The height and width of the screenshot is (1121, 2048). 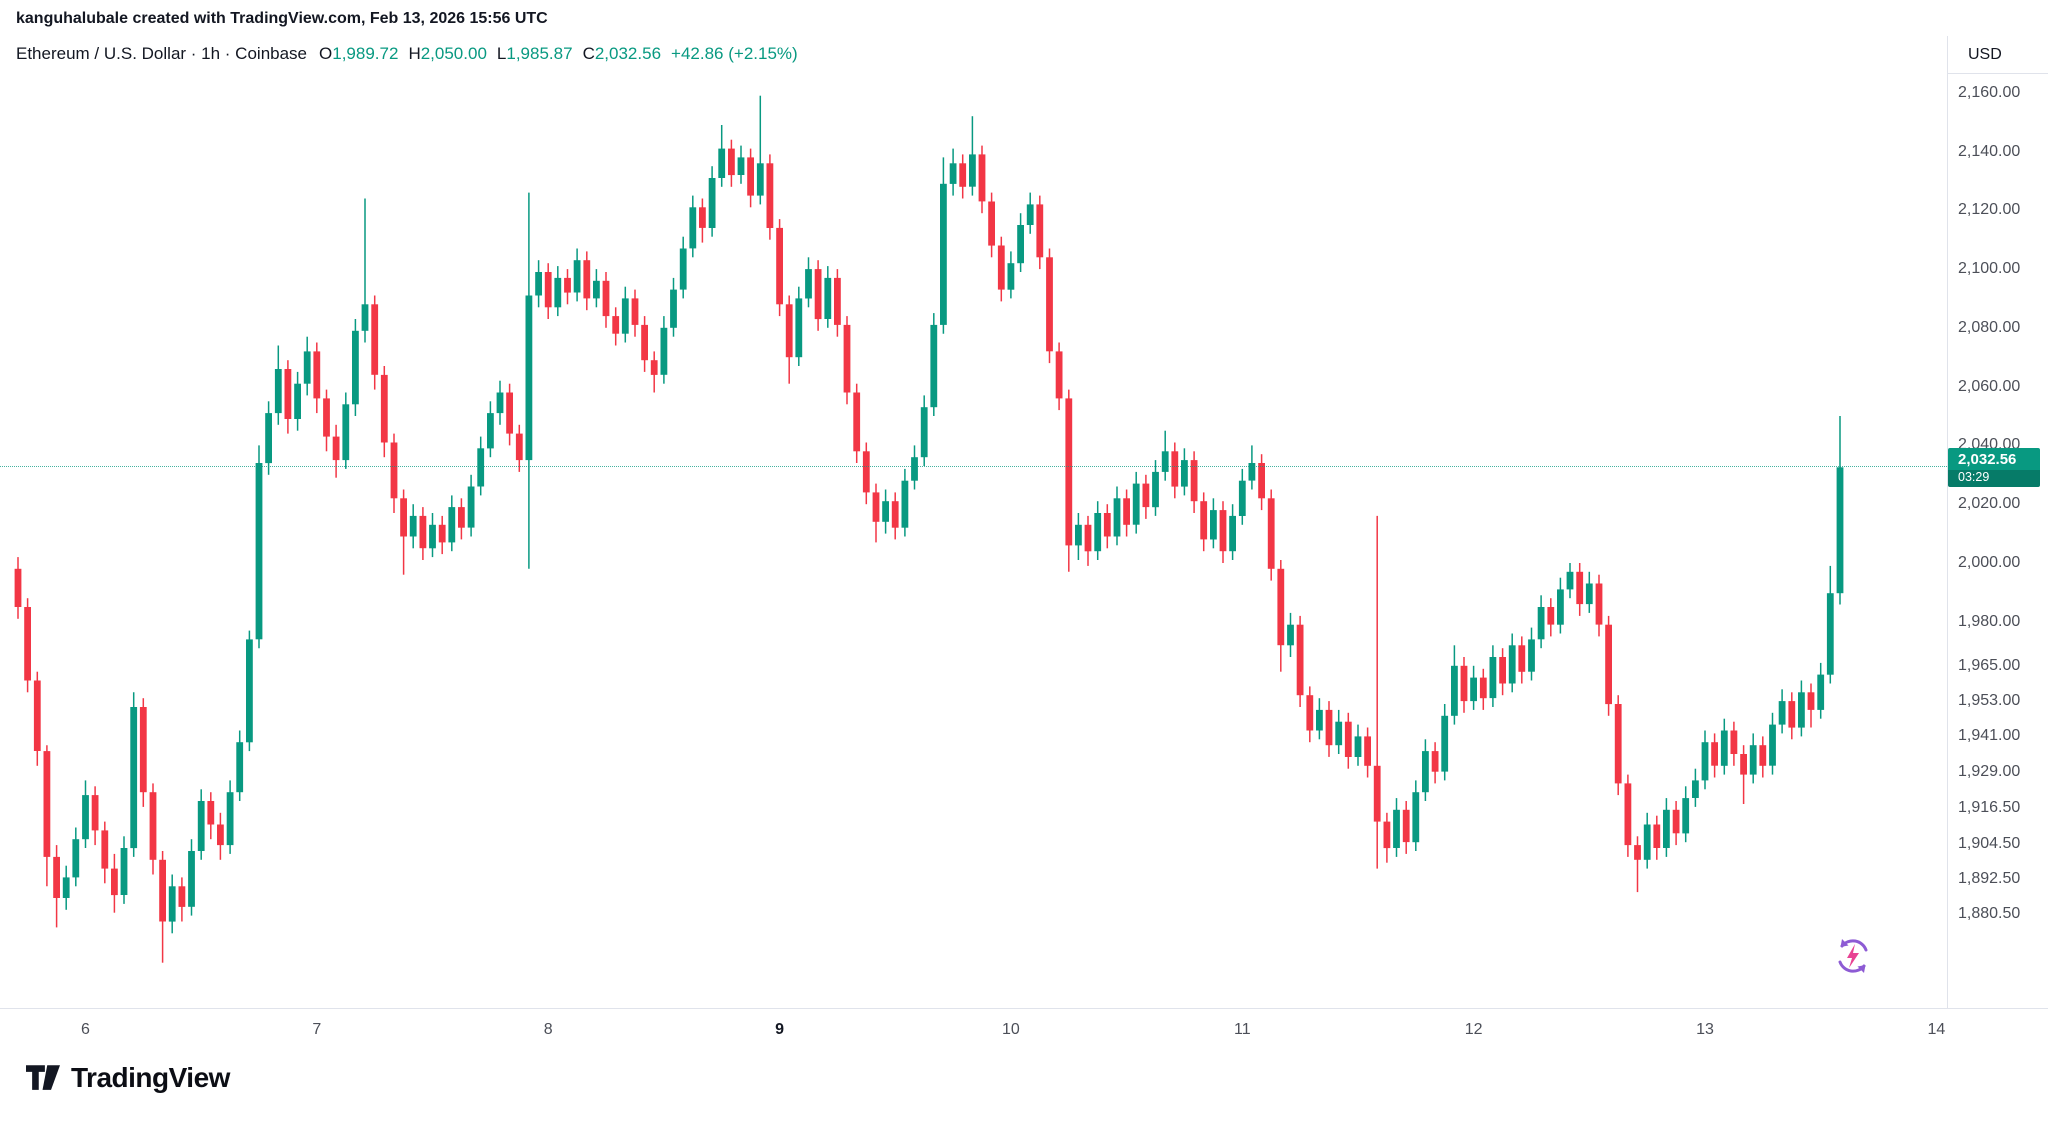 I want to click on close-label: C, so click(x=588, y=53).